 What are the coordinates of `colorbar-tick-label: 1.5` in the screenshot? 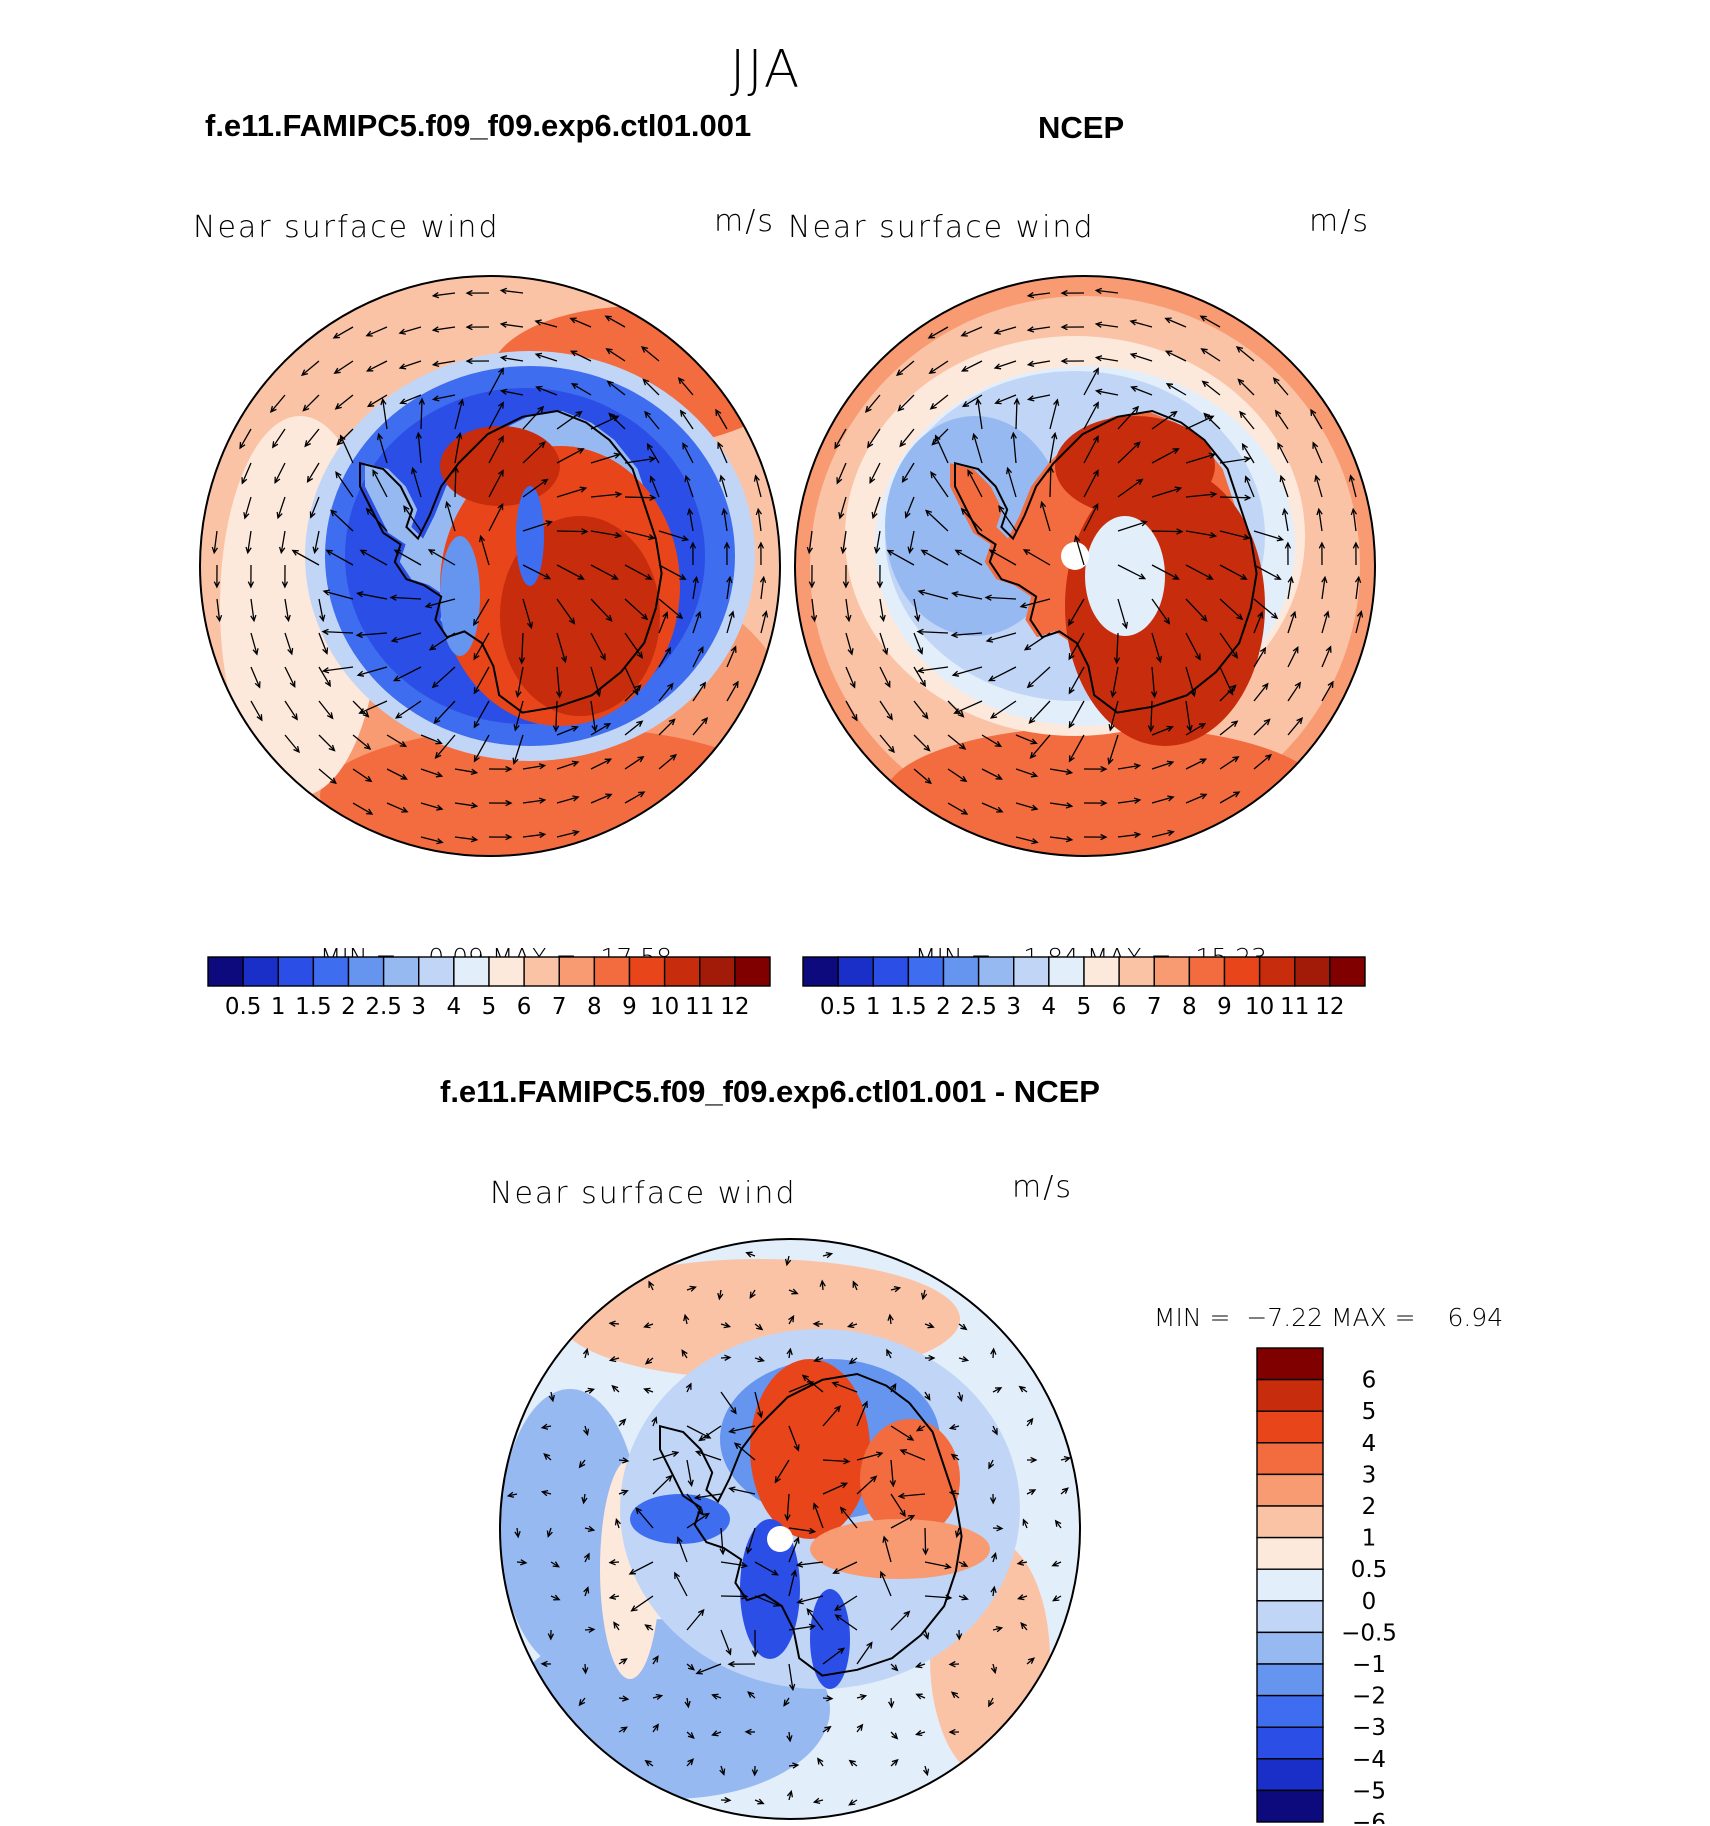 It's located at (313, 1007).